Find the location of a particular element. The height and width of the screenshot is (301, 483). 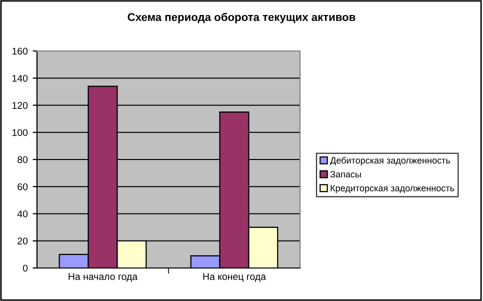

legend-label: Кредиторская задолженность is located at coordinates (392, 189).